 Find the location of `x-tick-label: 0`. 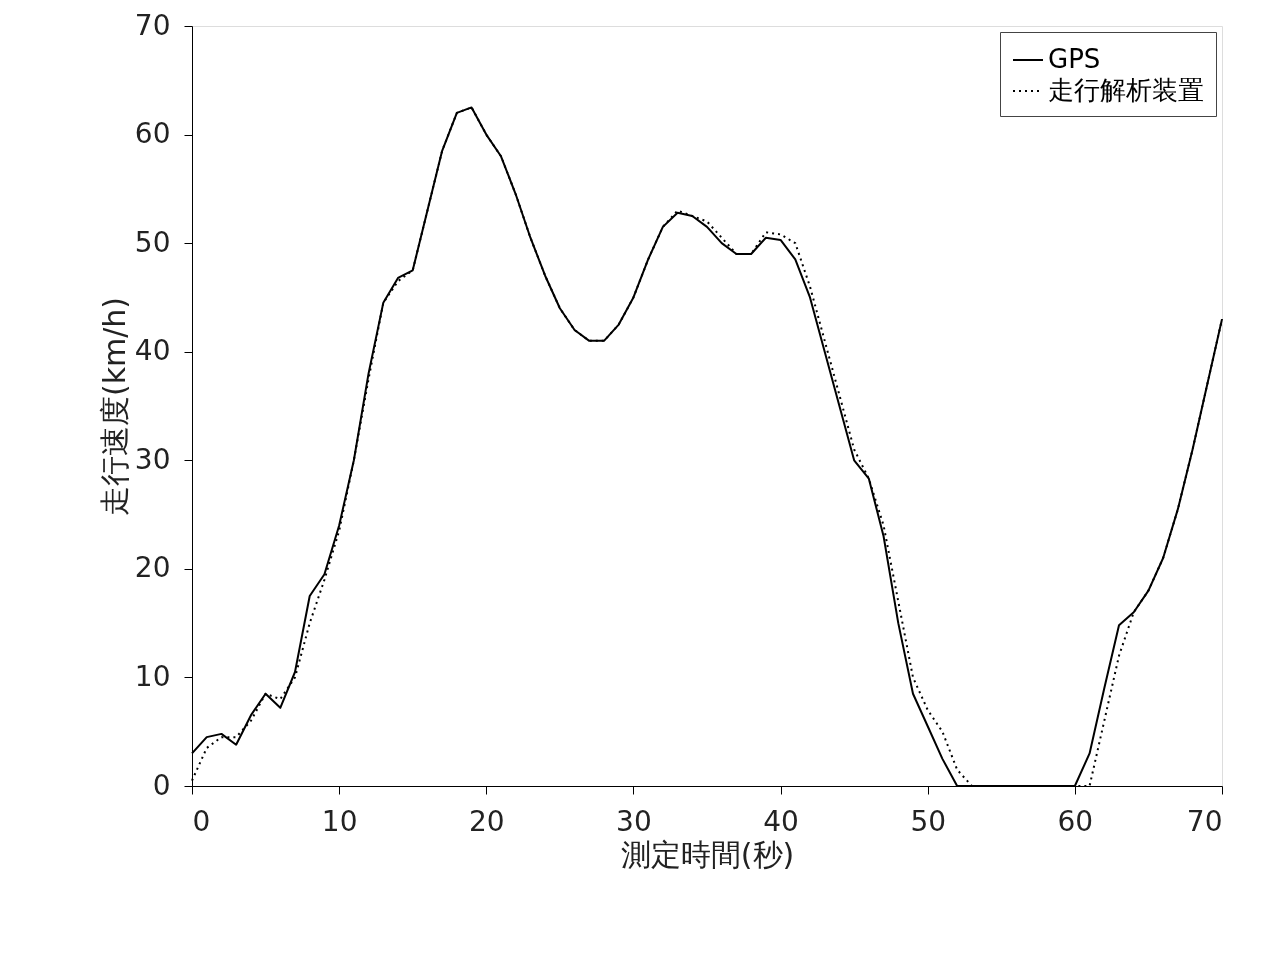

x-tick-label: 0 is located at coordinates (201, 821).